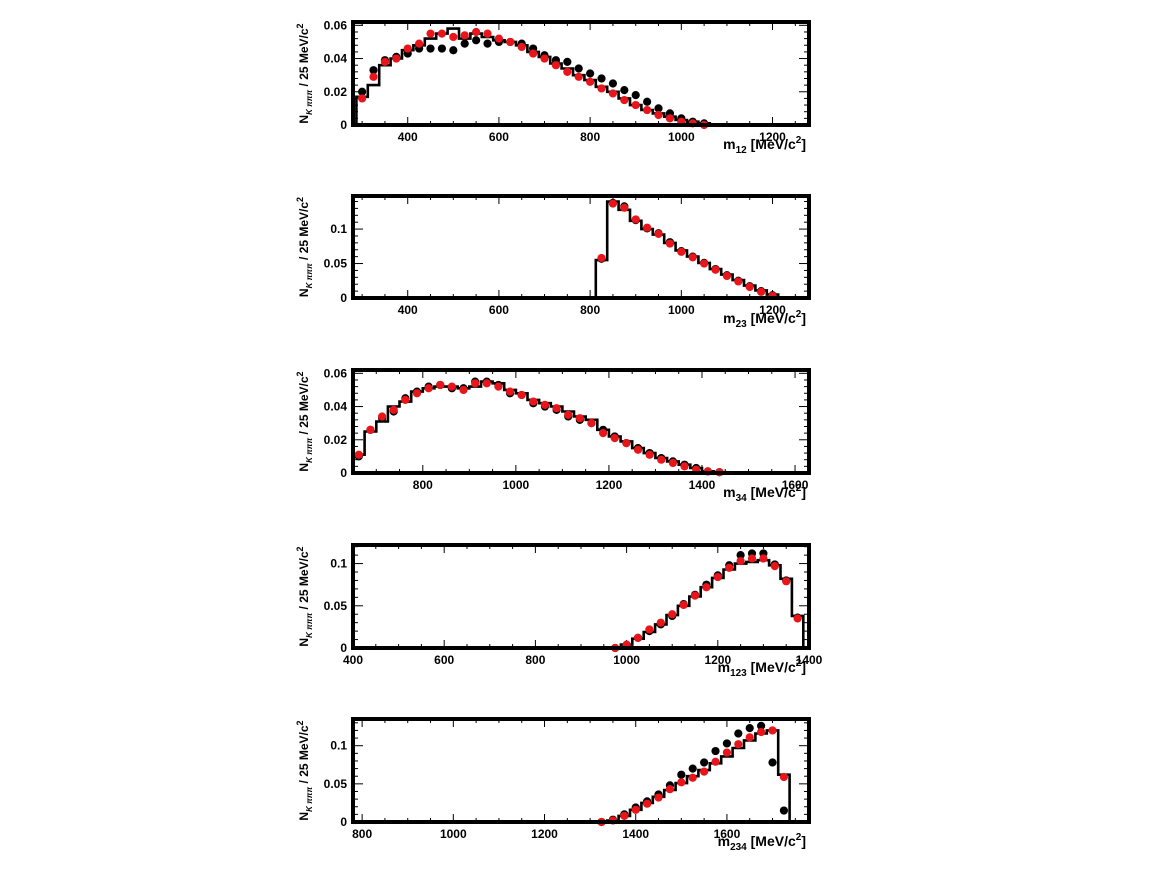 The width and height of the screenshot is (1163, 871). What do you see at coordinates (336, 606) in the screenshot?
I see `y-tick-label: 0.05` at bounding box center [336, 606].